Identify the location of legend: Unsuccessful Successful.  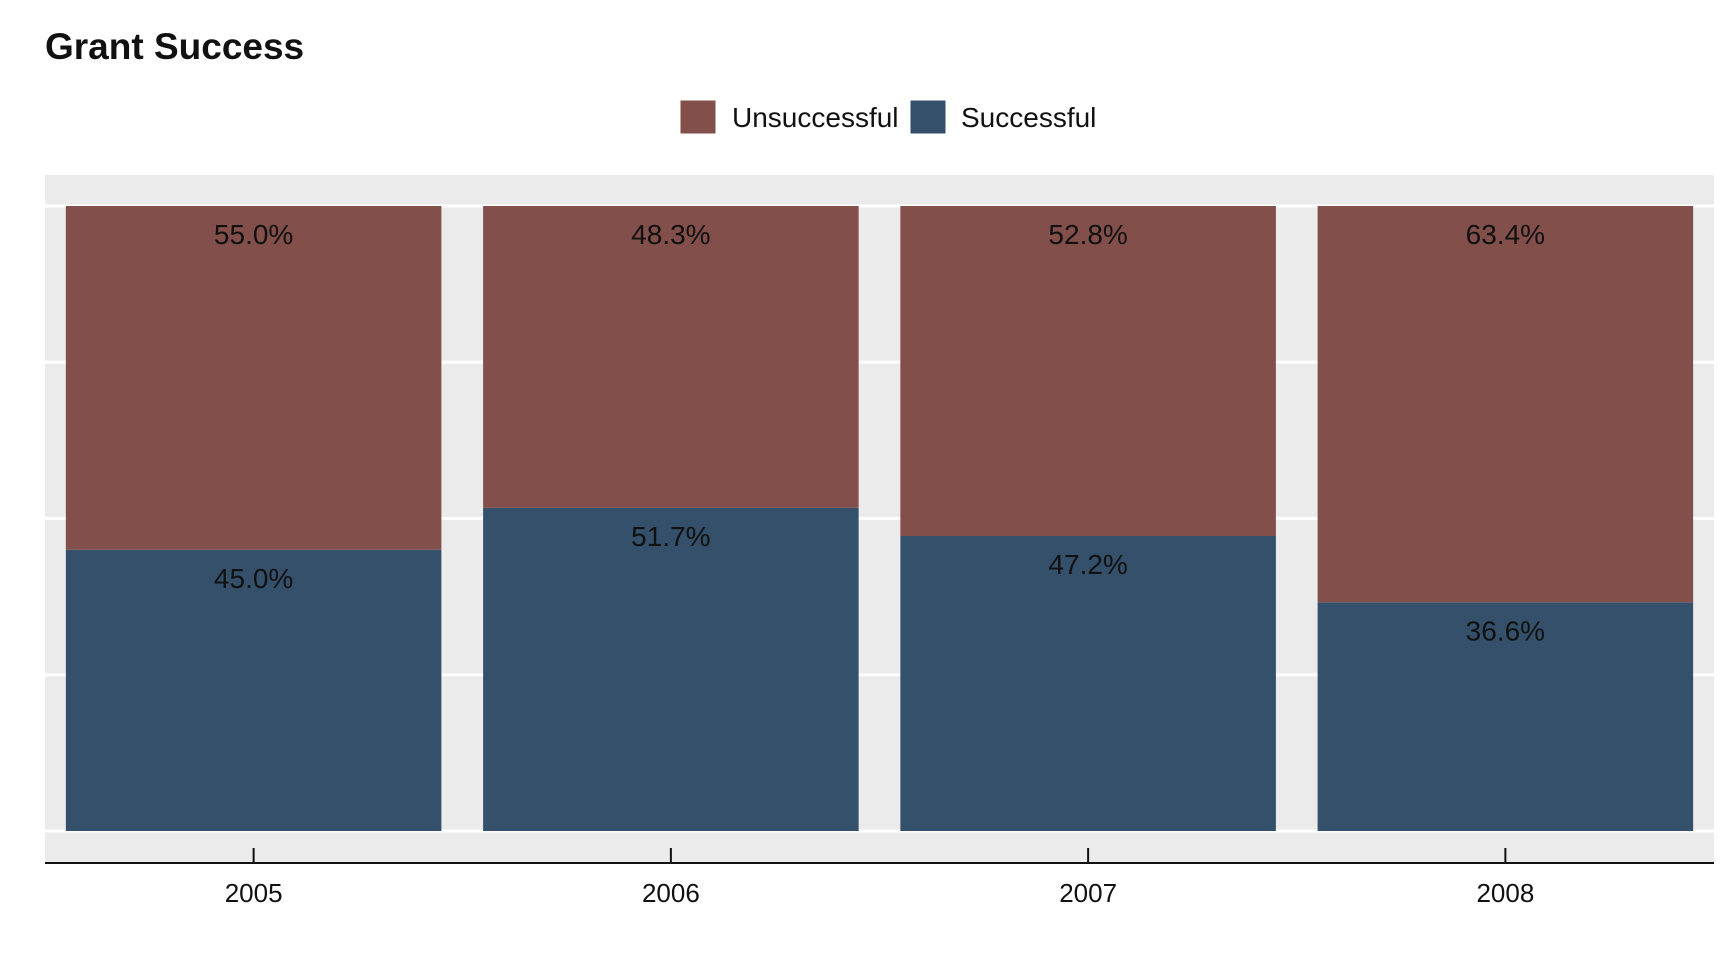
(887, 117).